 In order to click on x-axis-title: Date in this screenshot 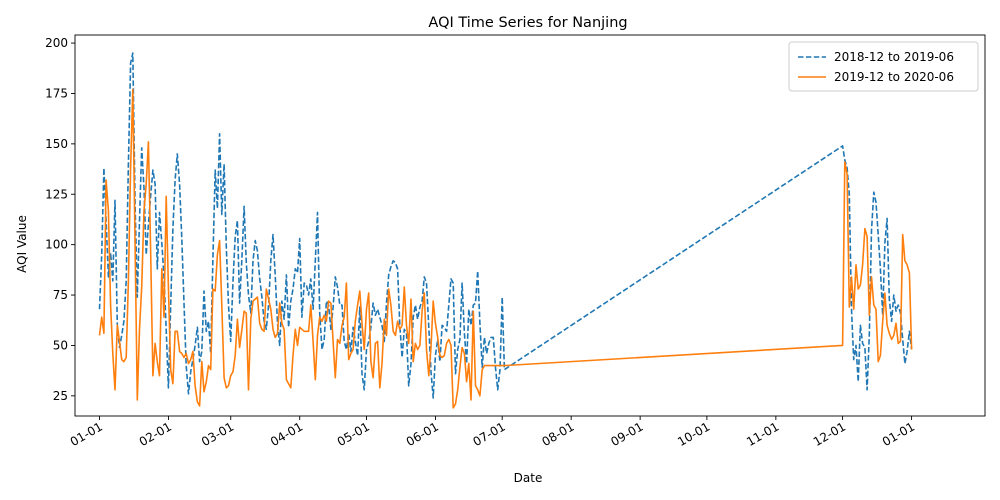, I will do `click(528, 478)`.